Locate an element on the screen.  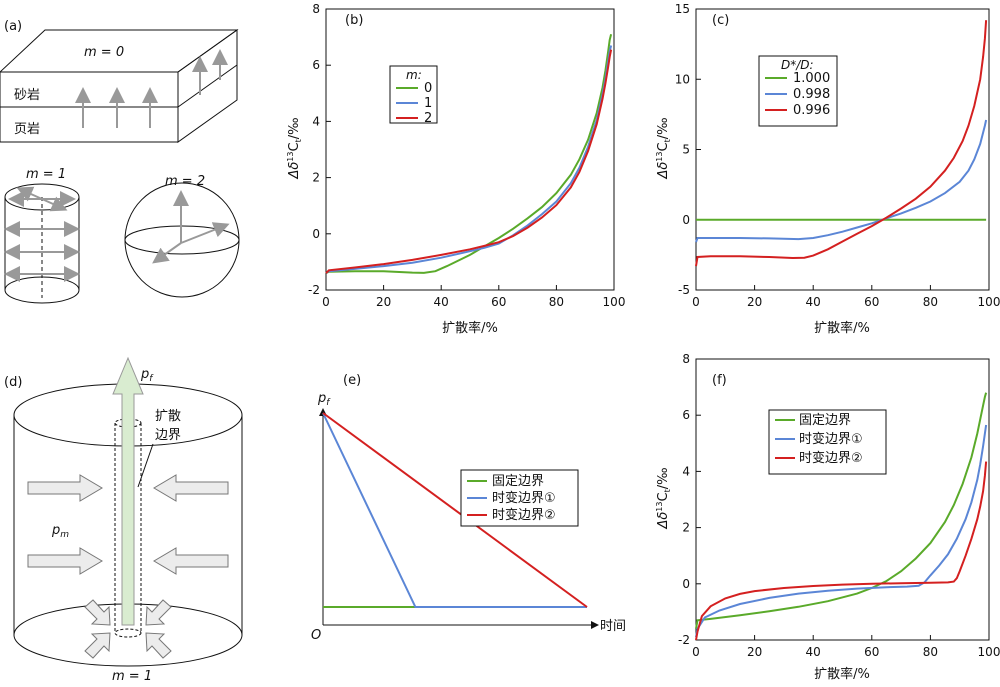
pf-label: pf is located at coordinates (147, 375).